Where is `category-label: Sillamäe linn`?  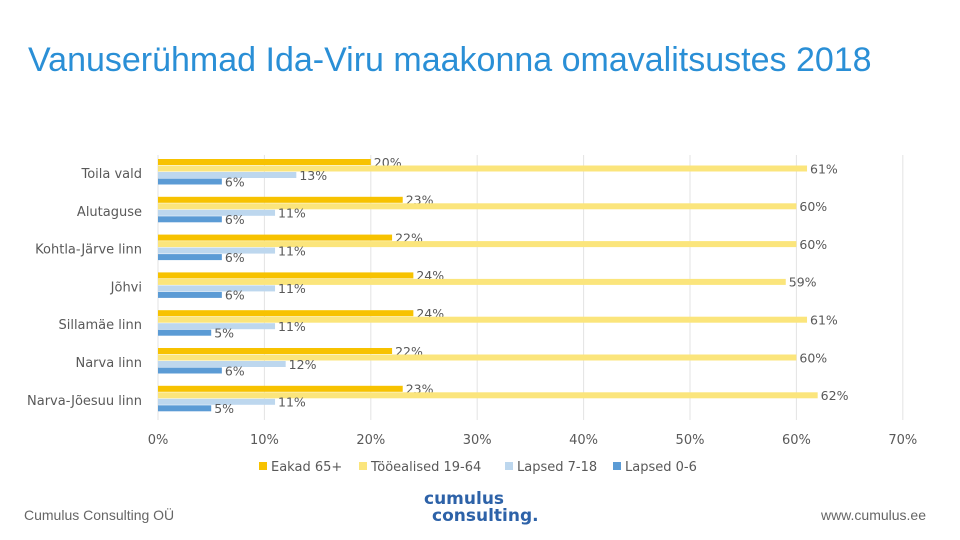 category-label: Sillamäe linn is located at coordinates (100, 325).